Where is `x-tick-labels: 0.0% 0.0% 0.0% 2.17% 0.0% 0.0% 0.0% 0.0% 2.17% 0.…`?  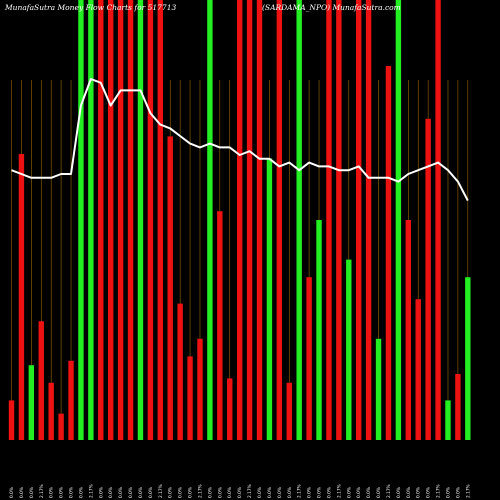 x-tick-labels: 0.0% 0.0% 0.0% 2.17% 0.0% 0.0% 0.0% 0.0% 2.17% 0.… is located at coordinates (240, 491).